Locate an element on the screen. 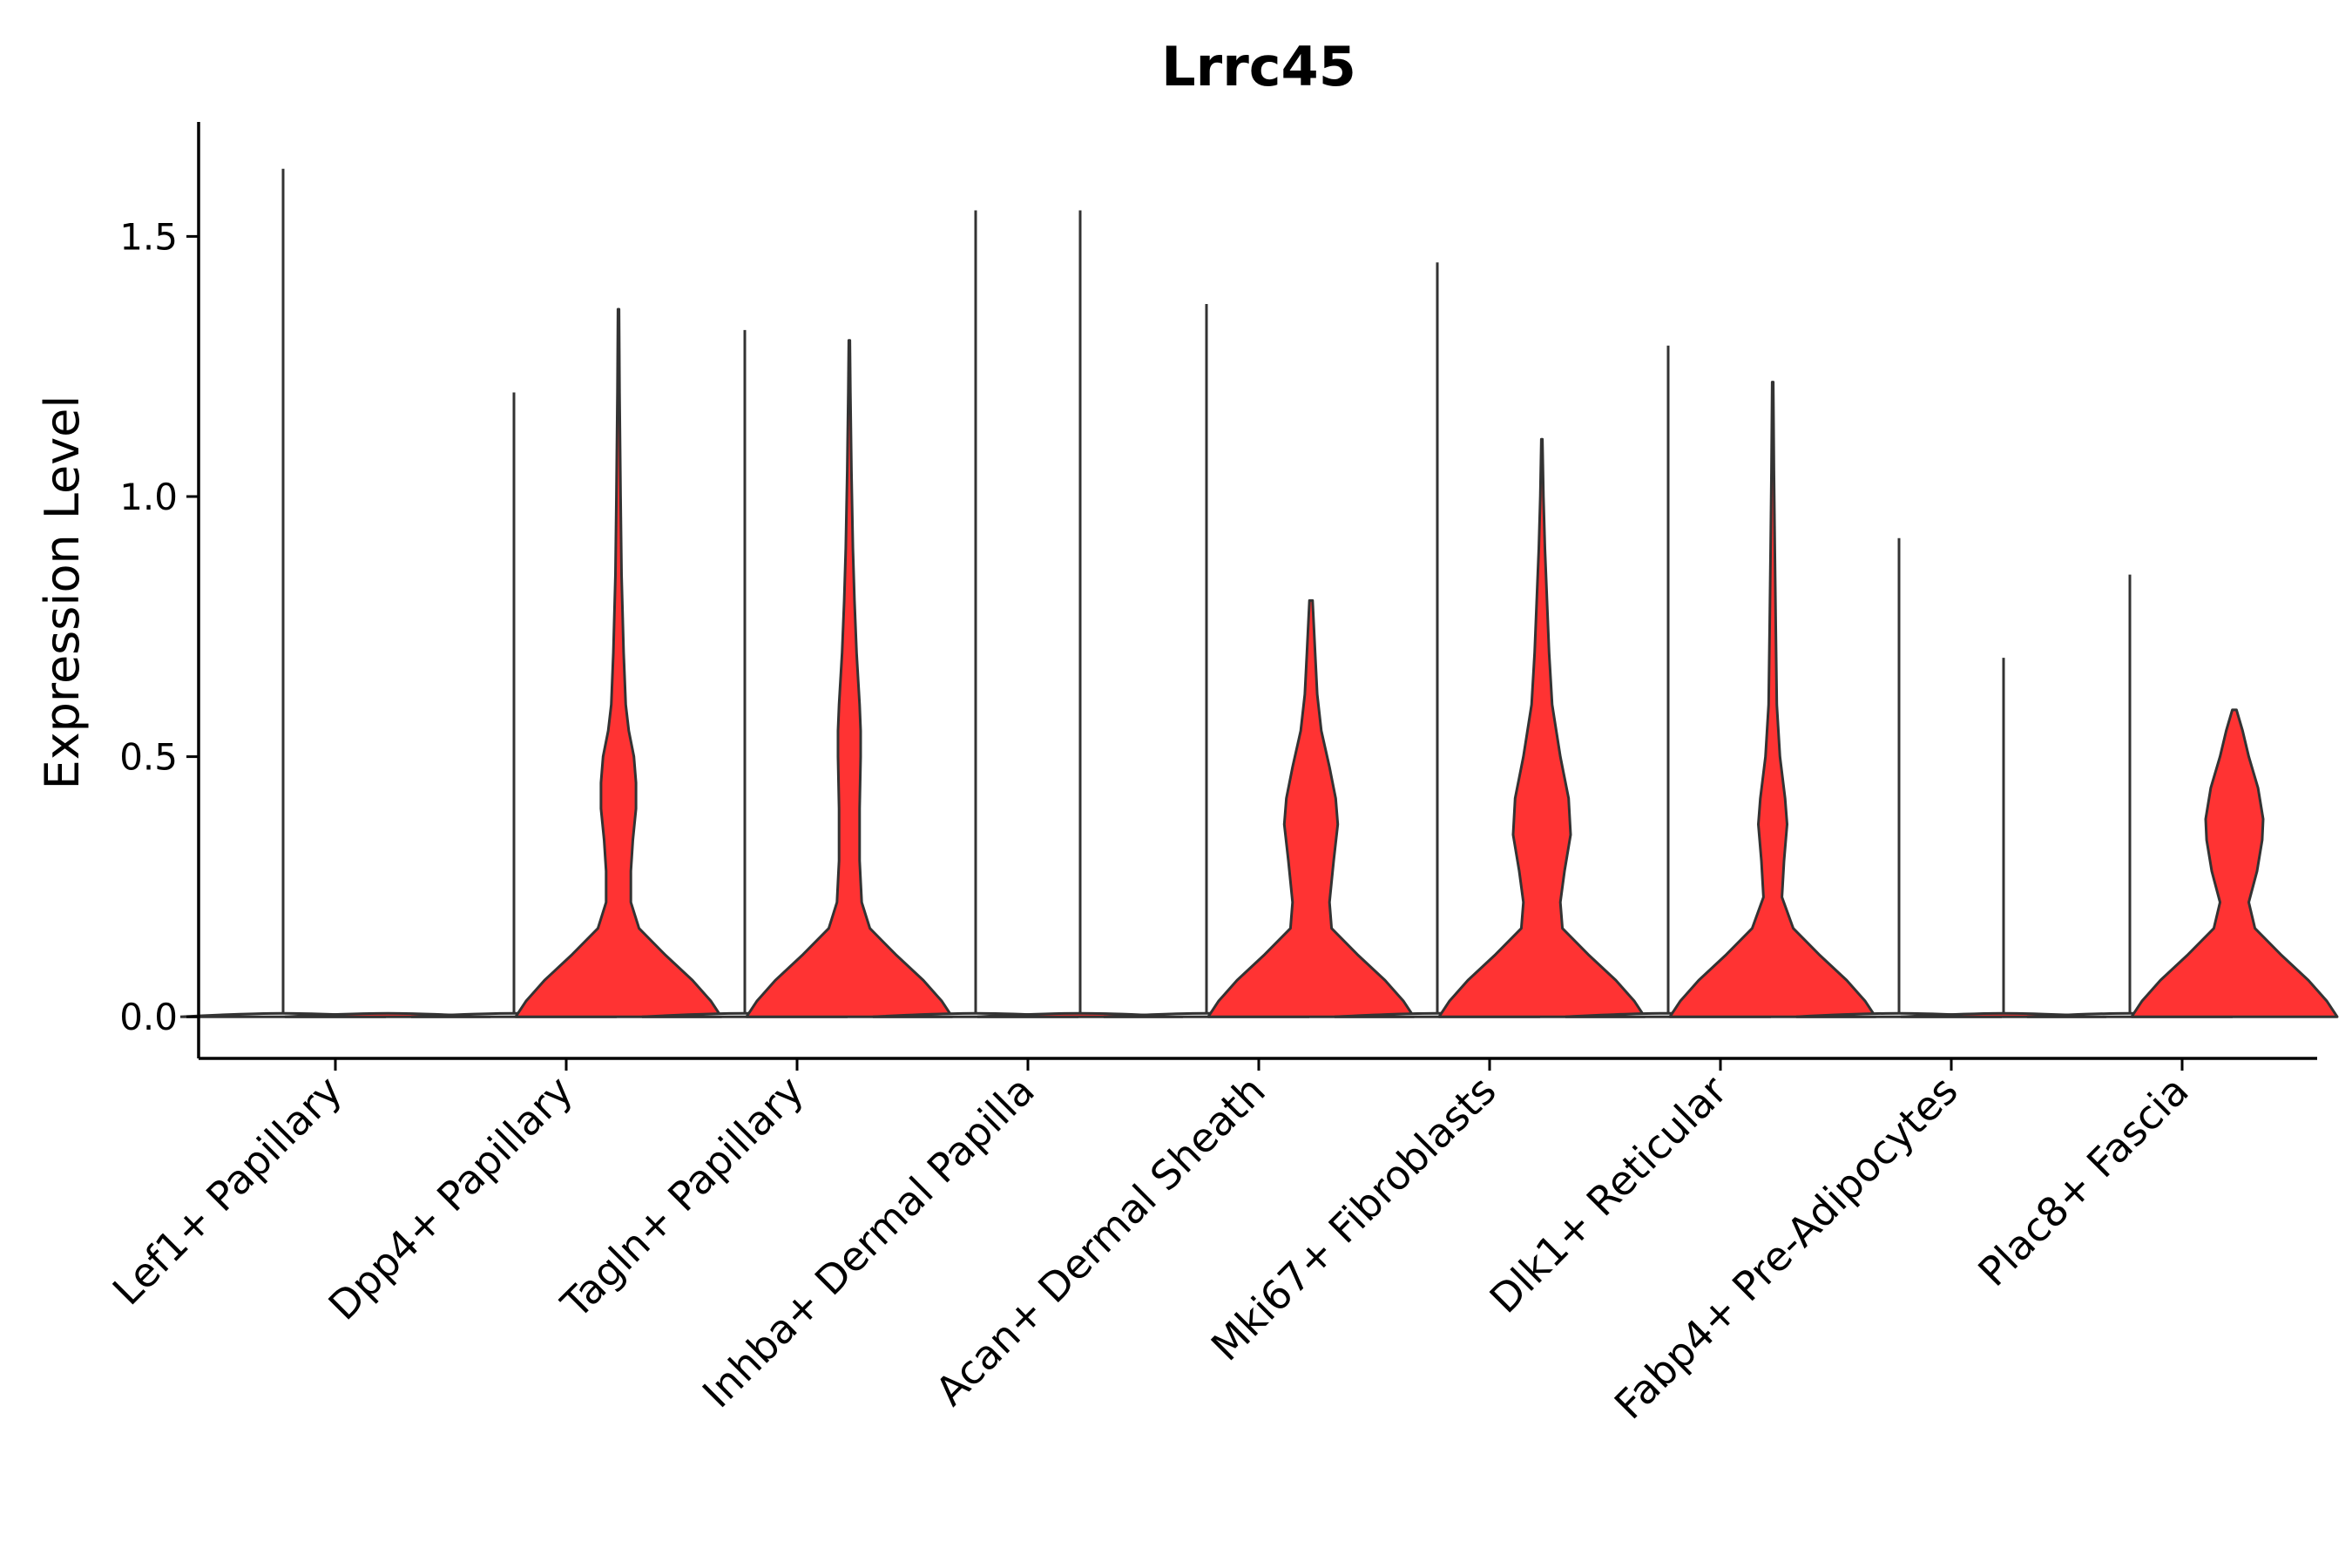 The image size is (2352, 1568). x-tick-label: Dpp4+ Papillary is located at coordinates (451, 1198).